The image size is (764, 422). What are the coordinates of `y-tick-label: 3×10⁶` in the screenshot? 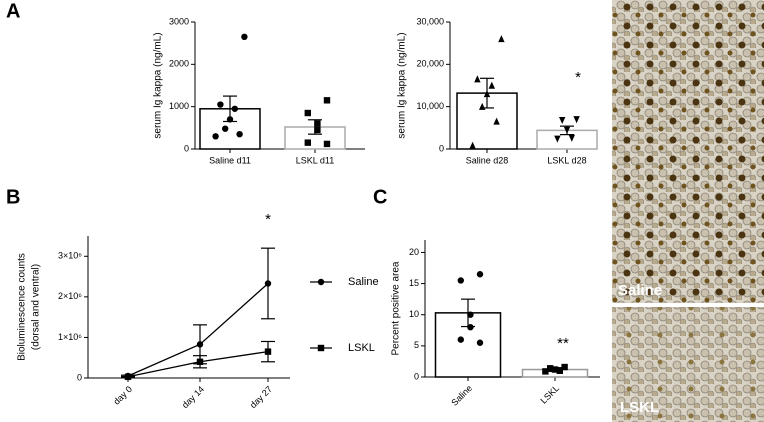 It's located at (70, 256).